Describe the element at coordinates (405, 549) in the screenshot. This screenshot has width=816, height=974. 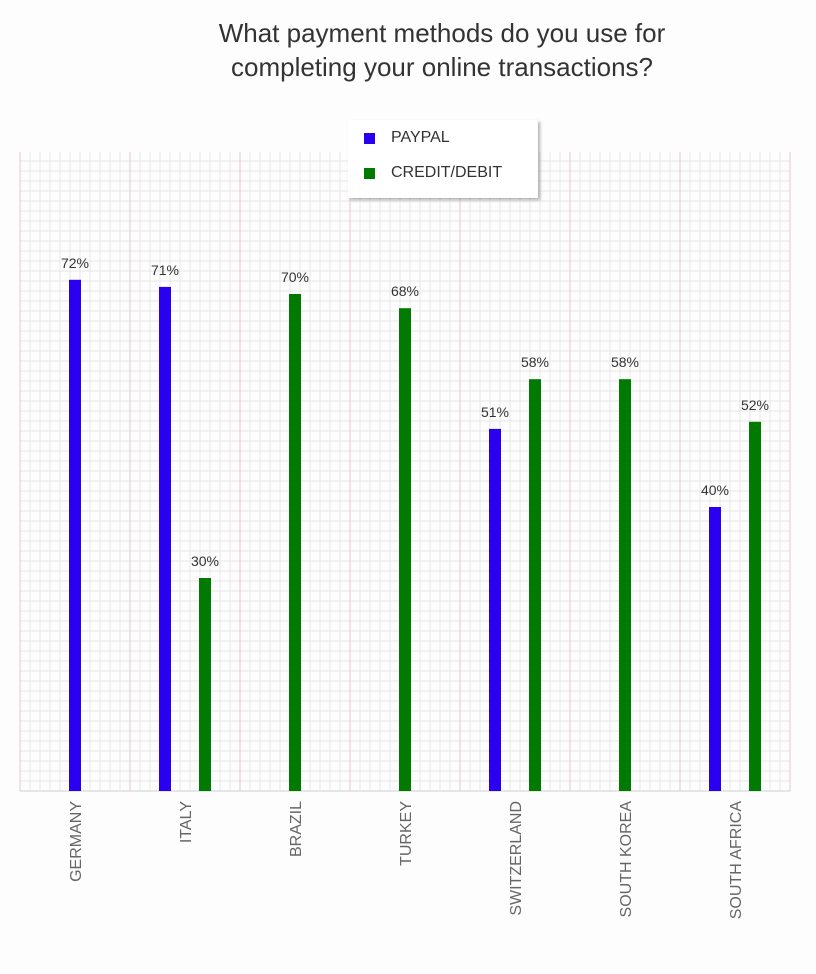
I see `bar-credit-debit-turkey` at that location.